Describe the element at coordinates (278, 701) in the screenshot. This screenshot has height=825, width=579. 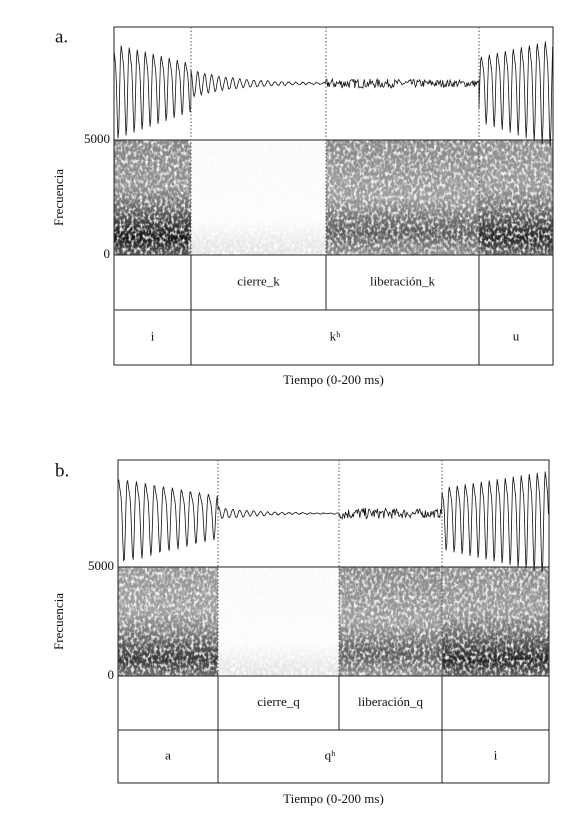
I see `tier1-label: cierre_q` at that location.